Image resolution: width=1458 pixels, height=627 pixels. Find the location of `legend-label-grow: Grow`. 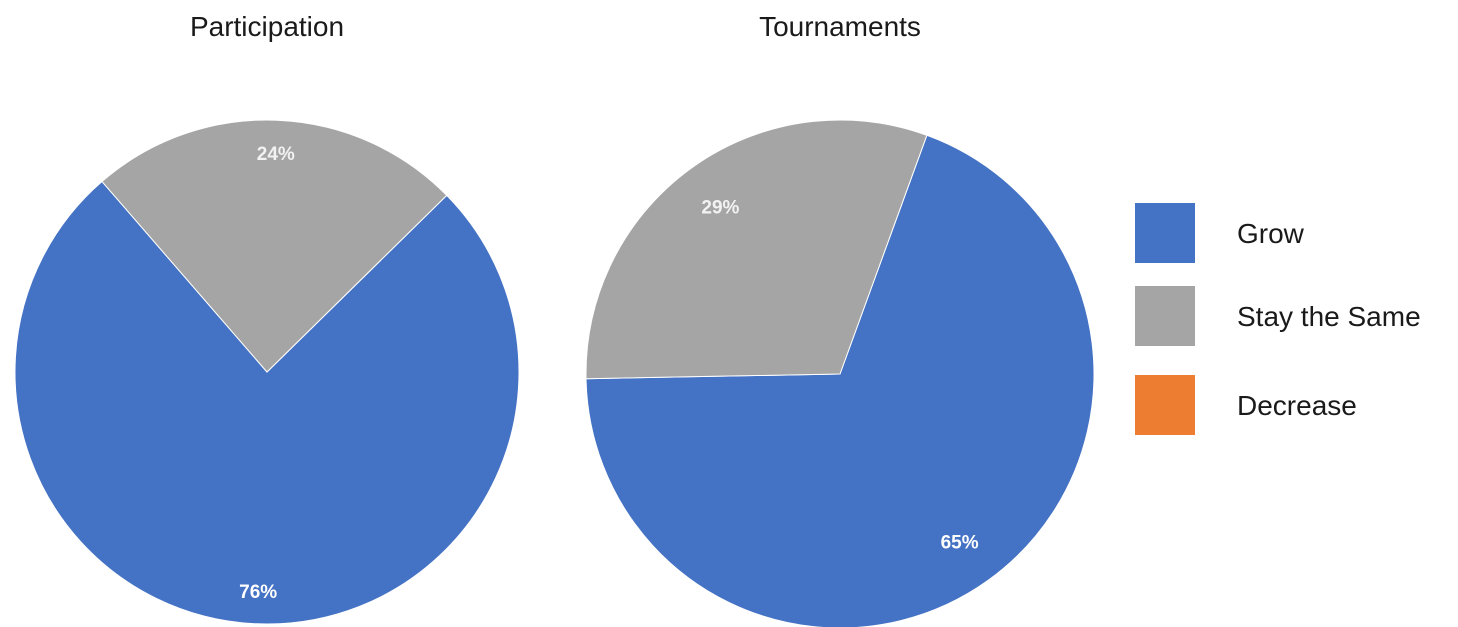

legend-label-grow: Grow is located at coordinates (1271, 233).